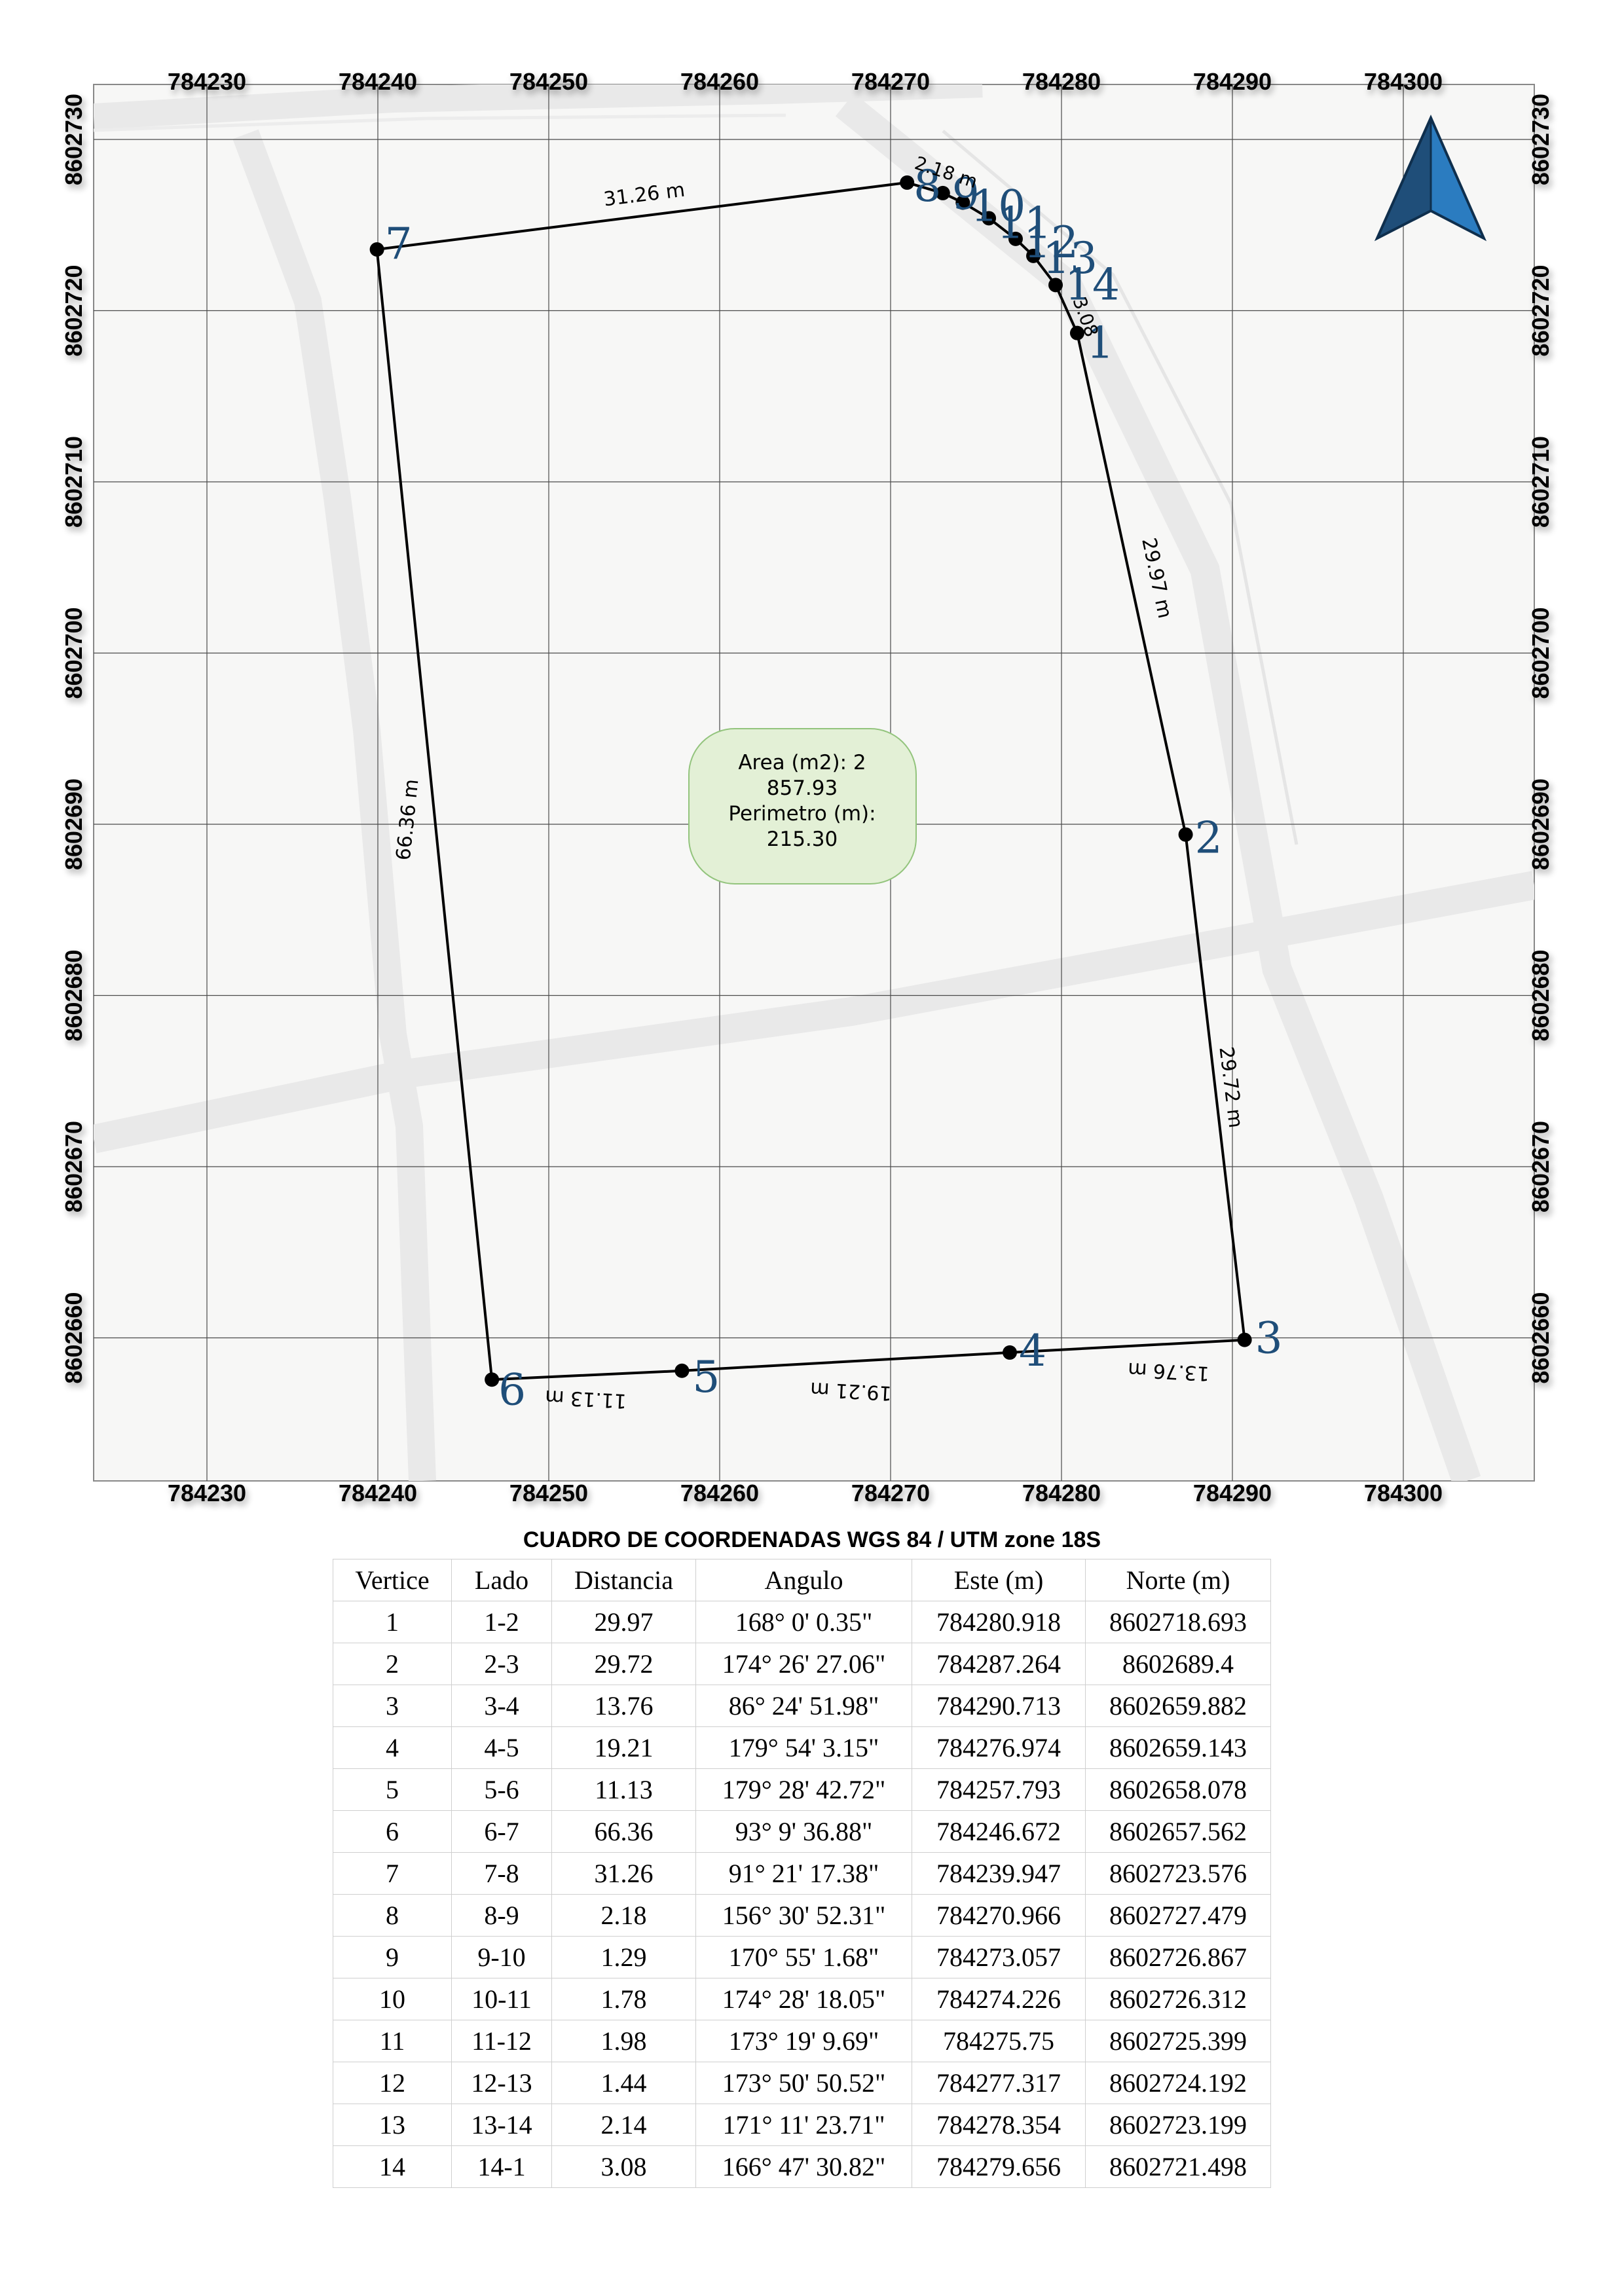 The image size is (1624, 2296). What do you see at coordinates (803, 1831) in the screenshot?
I see `cell-angulo: 93° 9' 36.88"` at bounding box center [803, 1831].